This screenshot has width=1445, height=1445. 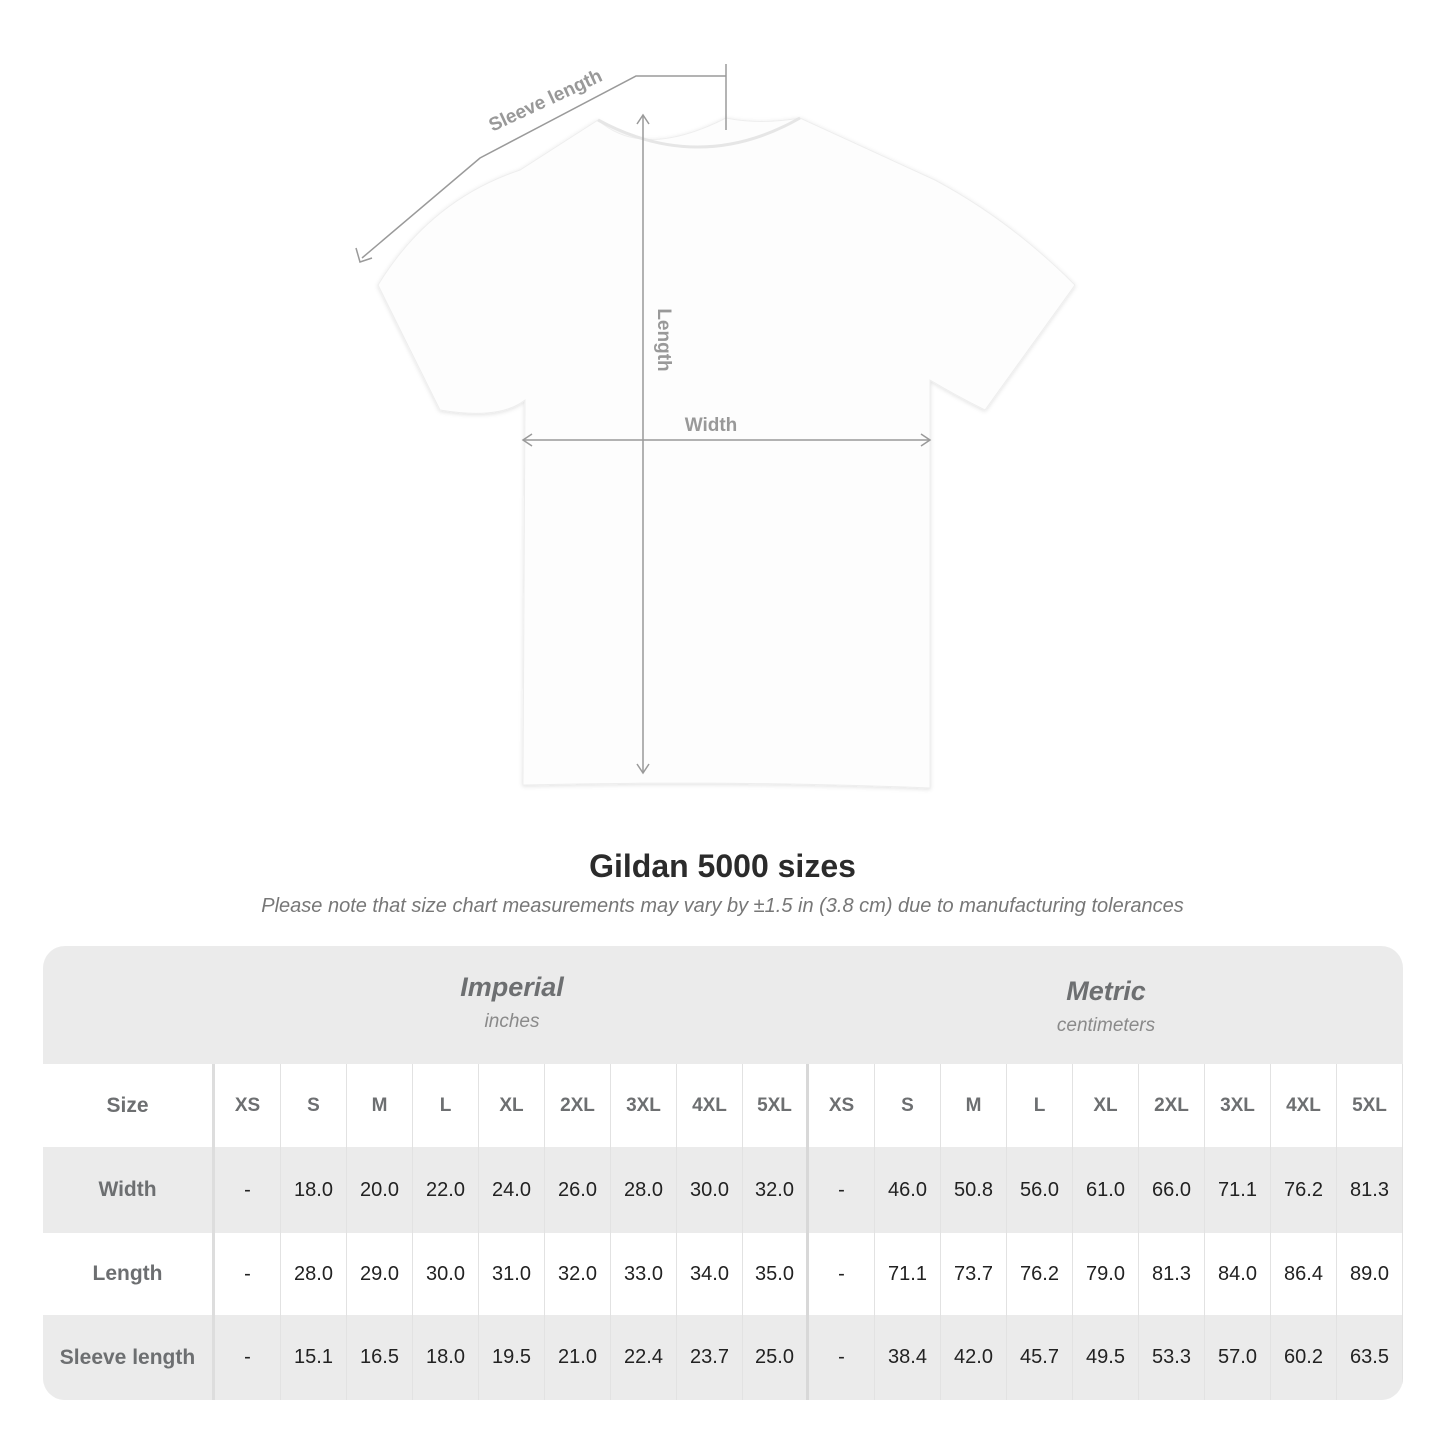 I want to click on value-cell: 45.7, so click(x=1040, y=1357).